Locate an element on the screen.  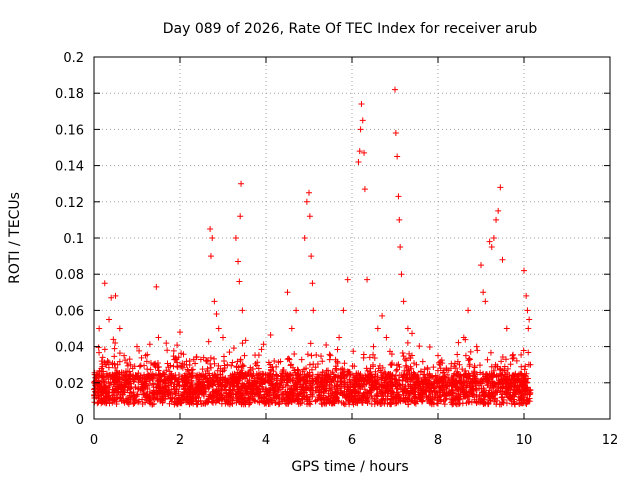
y-tick-label: 0.04 is located at coordinates (69, 348).